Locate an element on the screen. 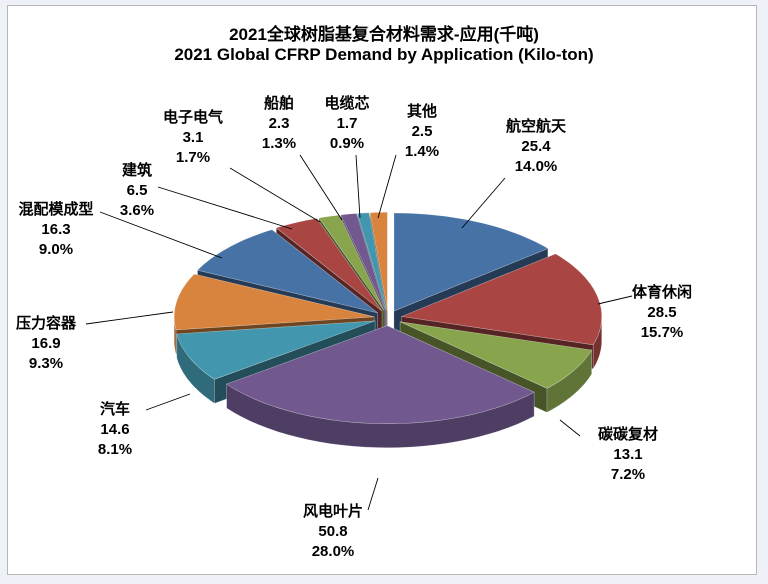 The height and width of the screenshot is (584, 768). data-label-2: 碳碳复材 13.1 7.2% is located at coordinates (628, 455).